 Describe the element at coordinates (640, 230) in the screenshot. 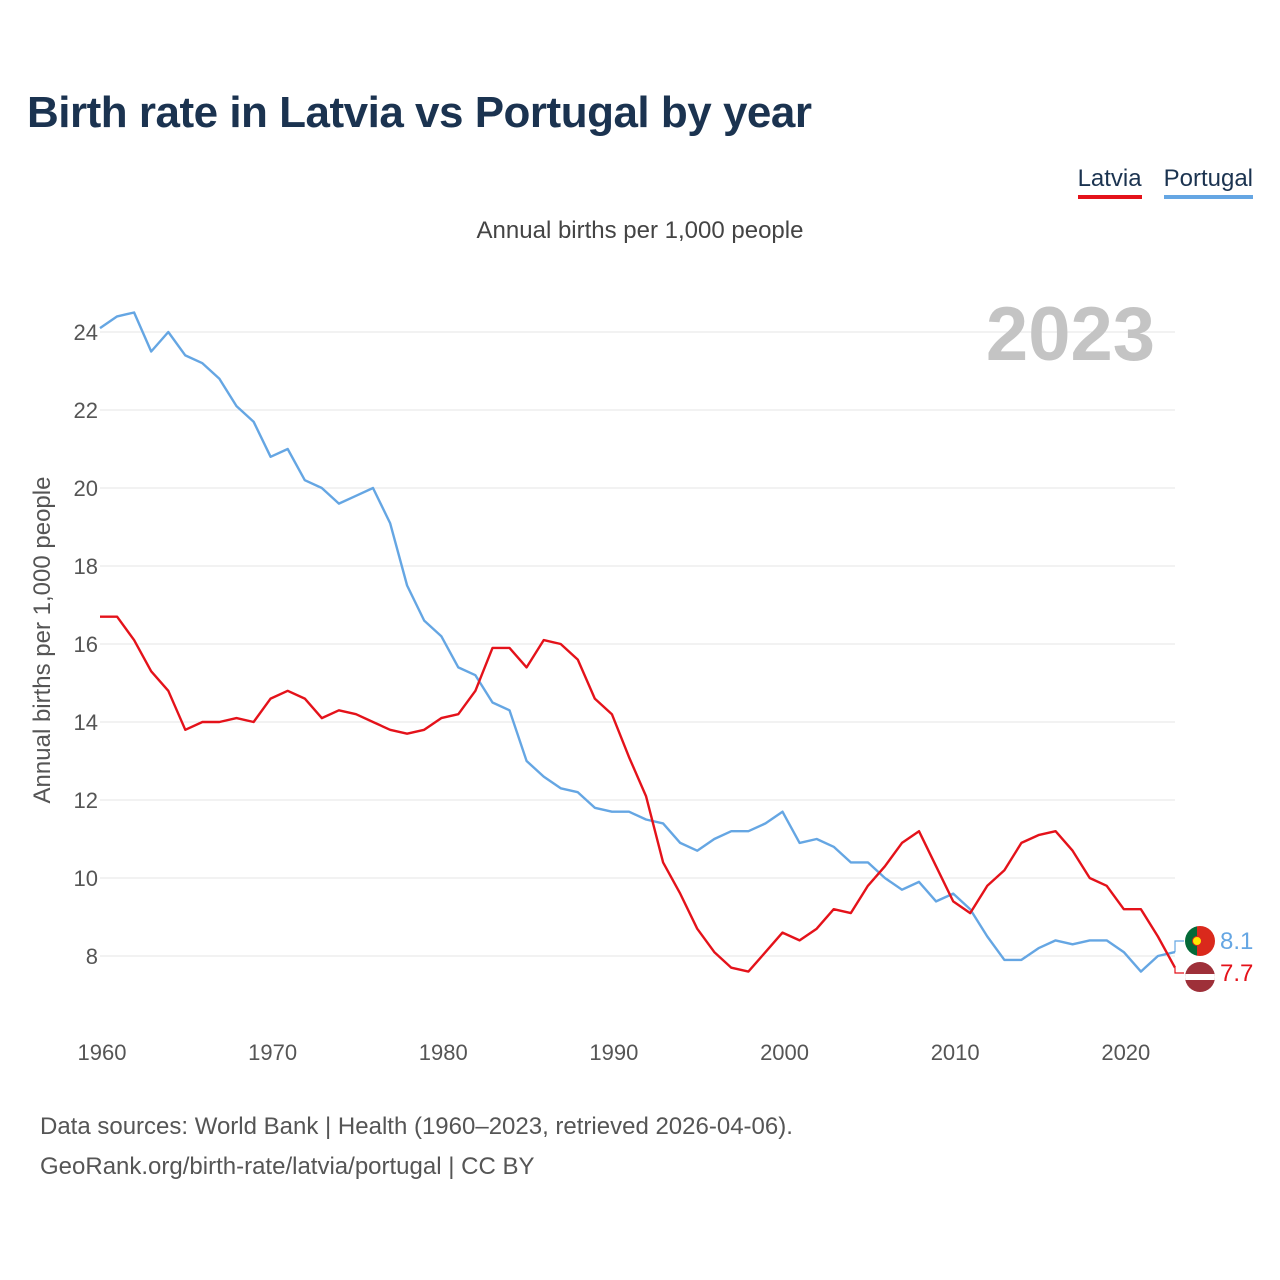

I see `chart-subtitle: Annual births per 1,000 people` at that location.